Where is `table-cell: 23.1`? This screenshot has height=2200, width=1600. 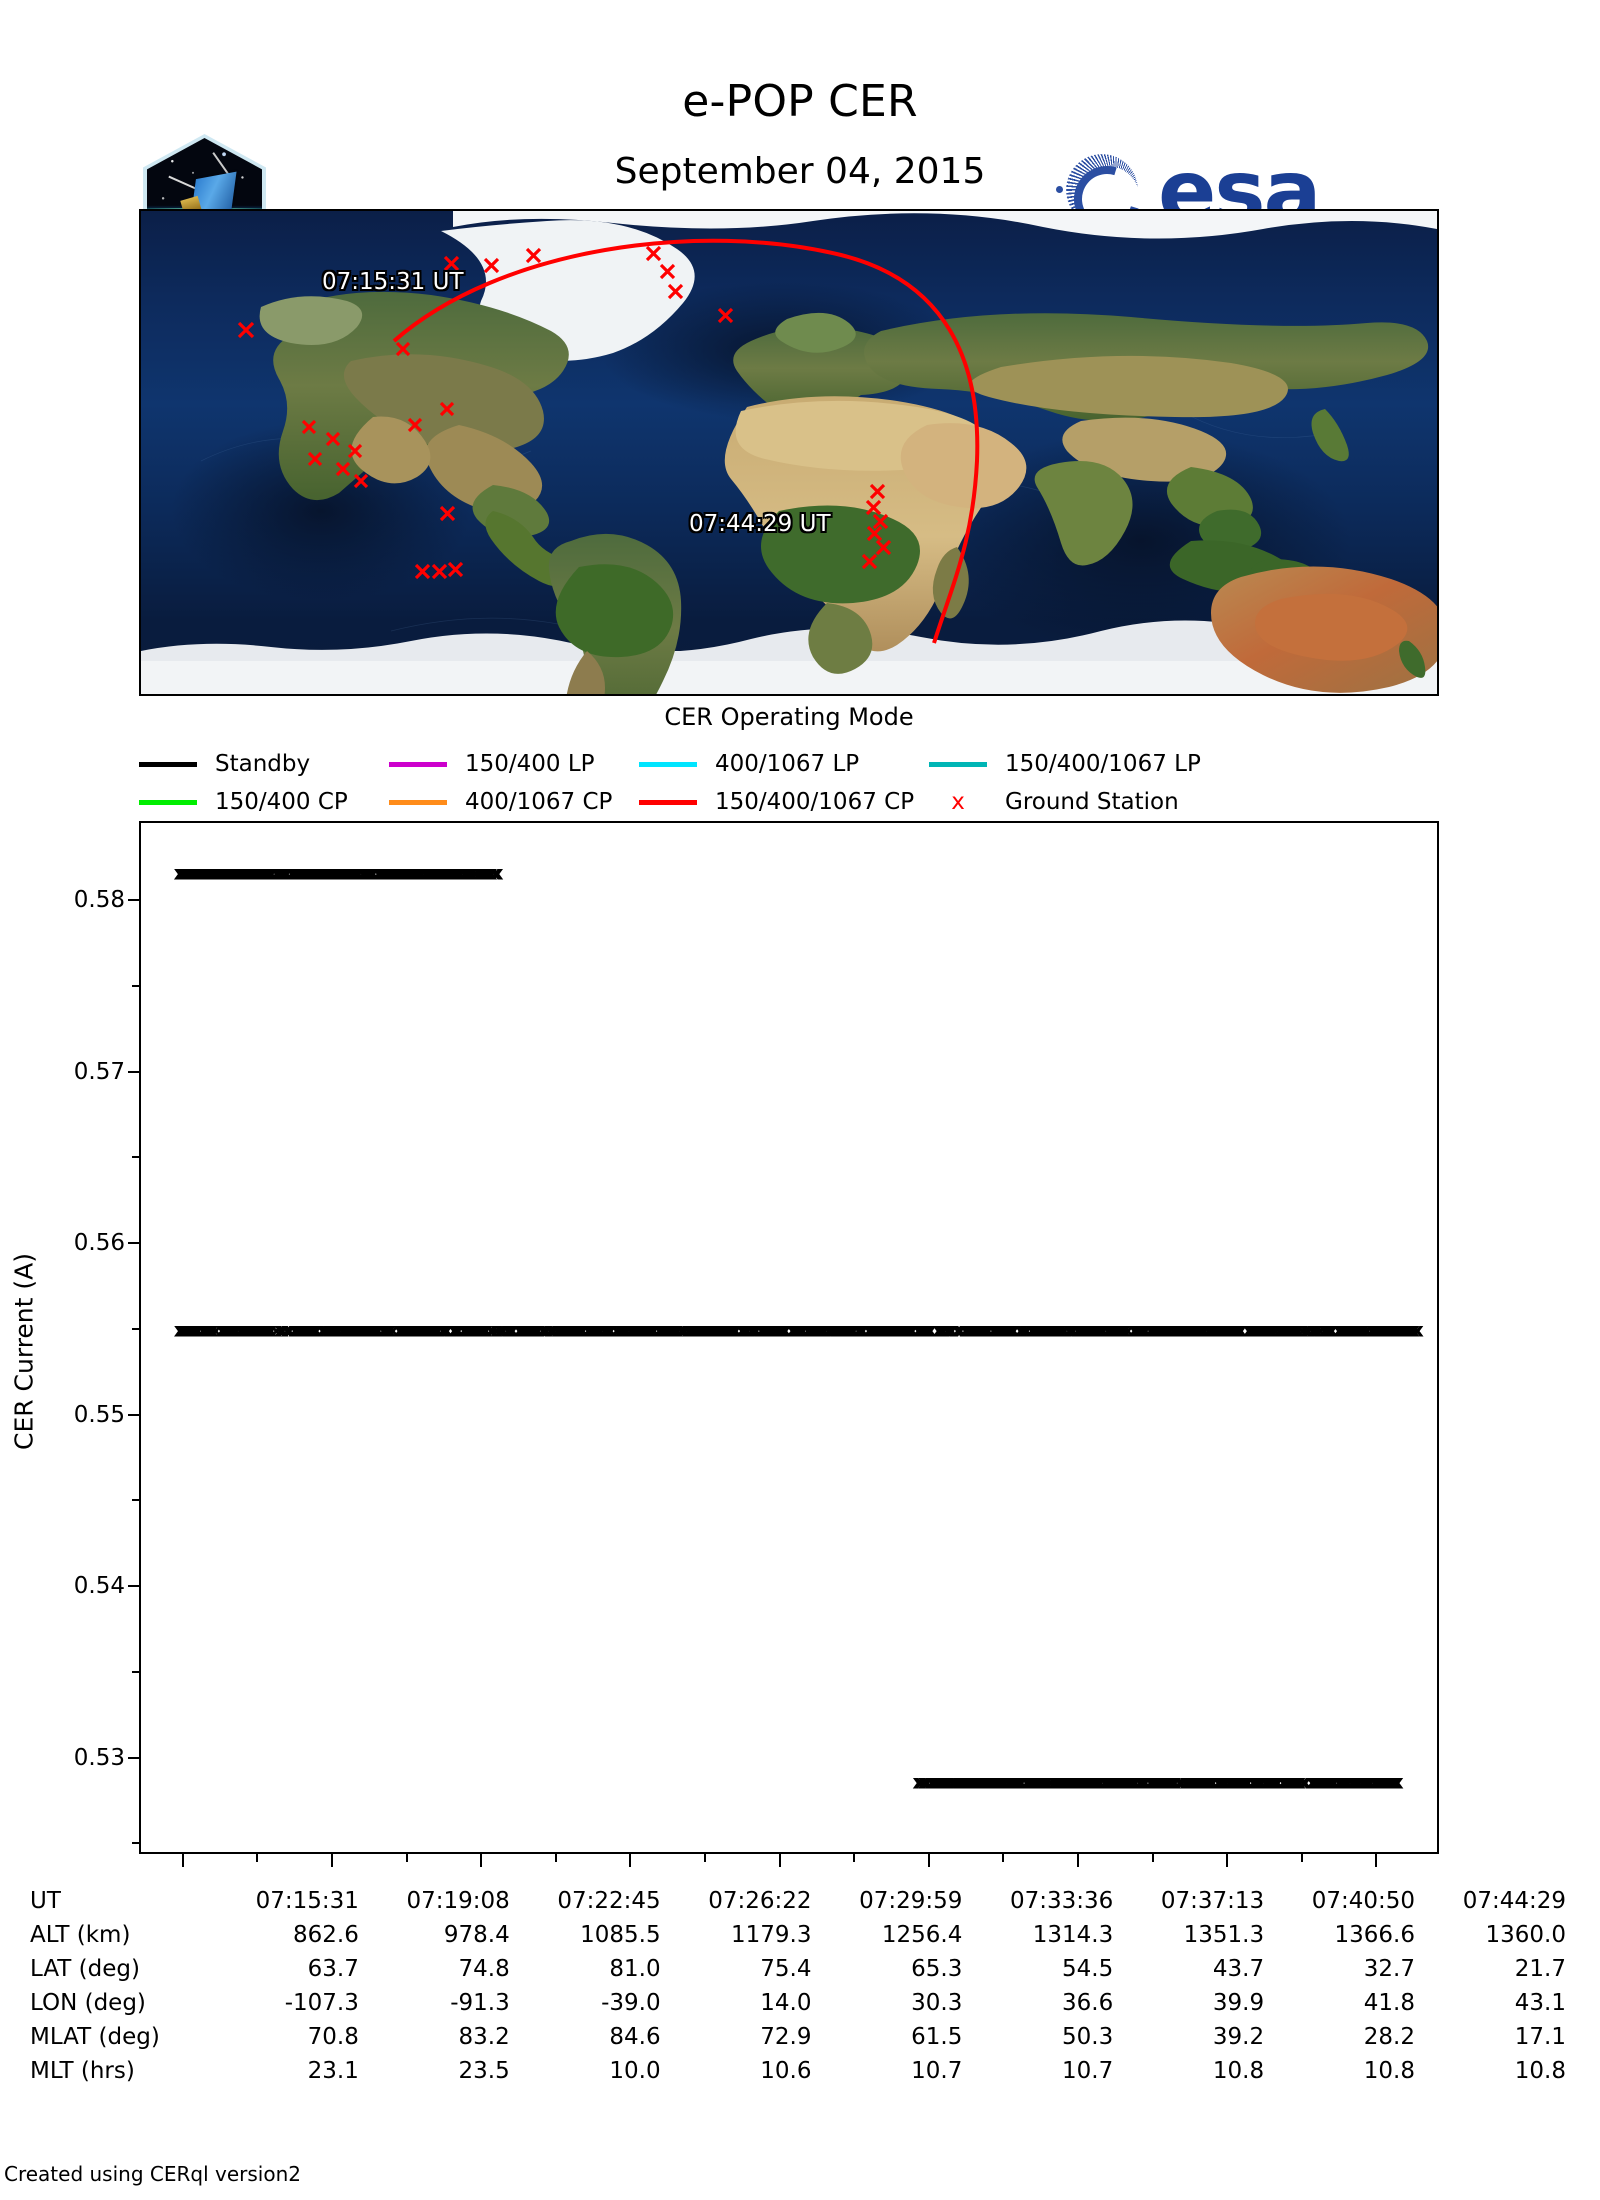
table-cell: 23.1 is located at coordinates (333, 2071).